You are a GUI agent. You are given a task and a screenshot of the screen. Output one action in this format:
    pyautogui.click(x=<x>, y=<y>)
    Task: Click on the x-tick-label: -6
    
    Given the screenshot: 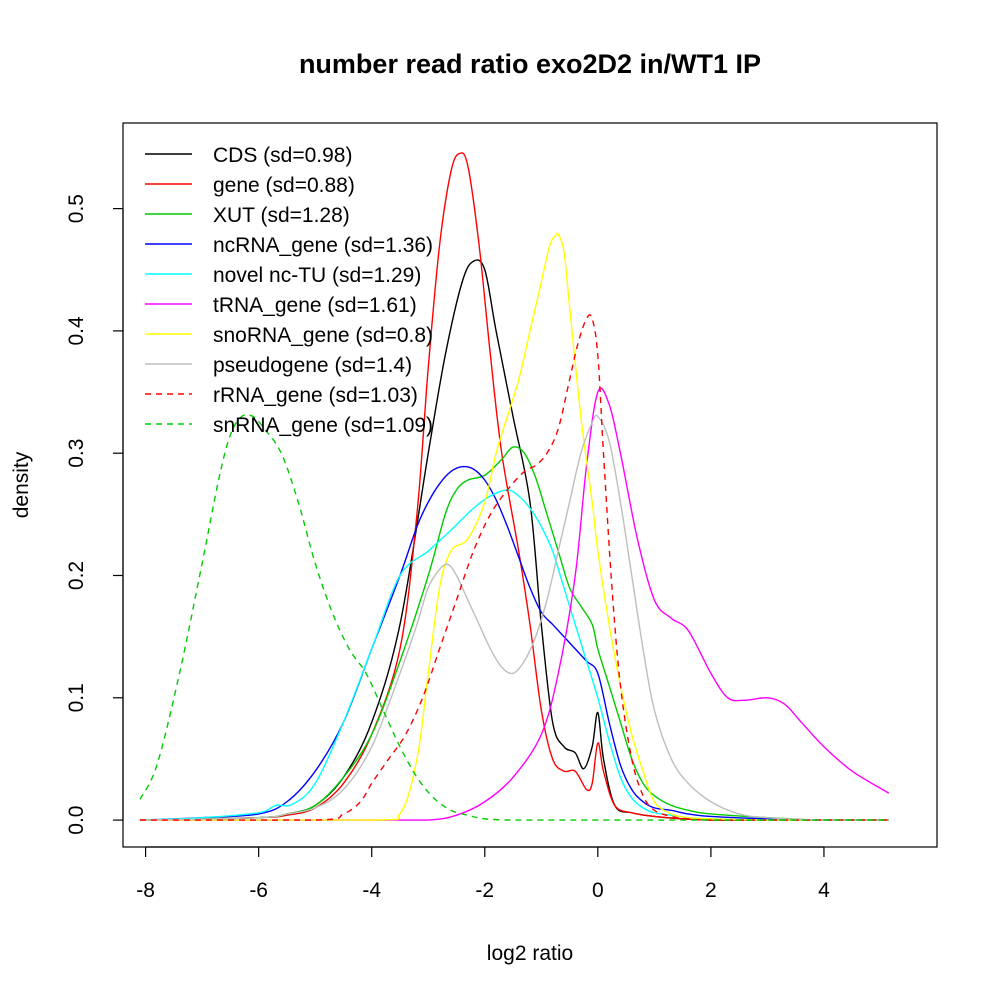 What is the action you would take?
    pyautogui.click(x=258, y=890)
    